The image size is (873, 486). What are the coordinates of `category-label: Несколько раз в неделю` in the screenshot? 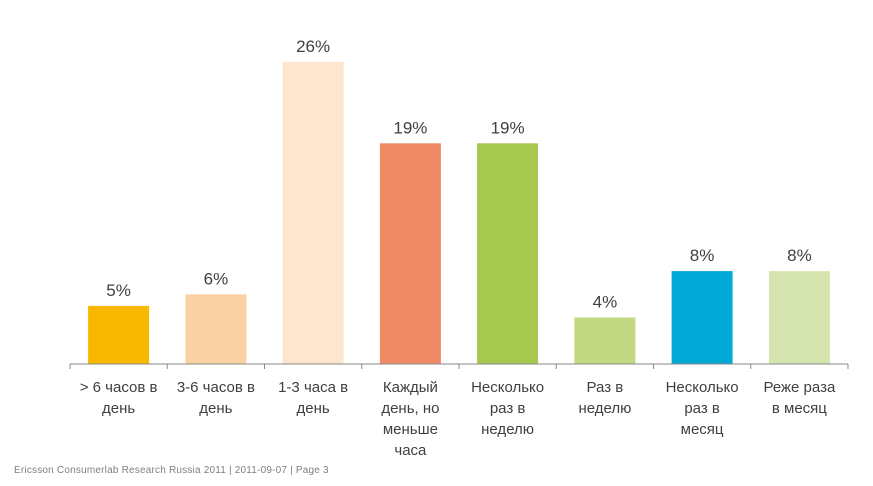 It's located at (508, 408).